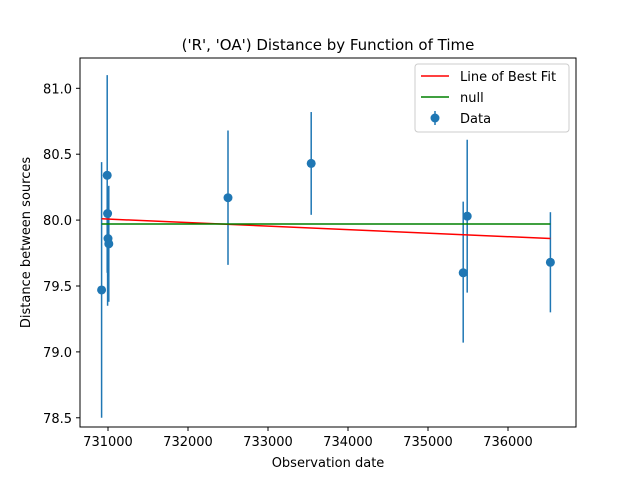 This screenshot has width=640, height=480. Describe the element at coordinates (57, 221) in the screenshot. I see `y-tick-label: 80.0` at that location.